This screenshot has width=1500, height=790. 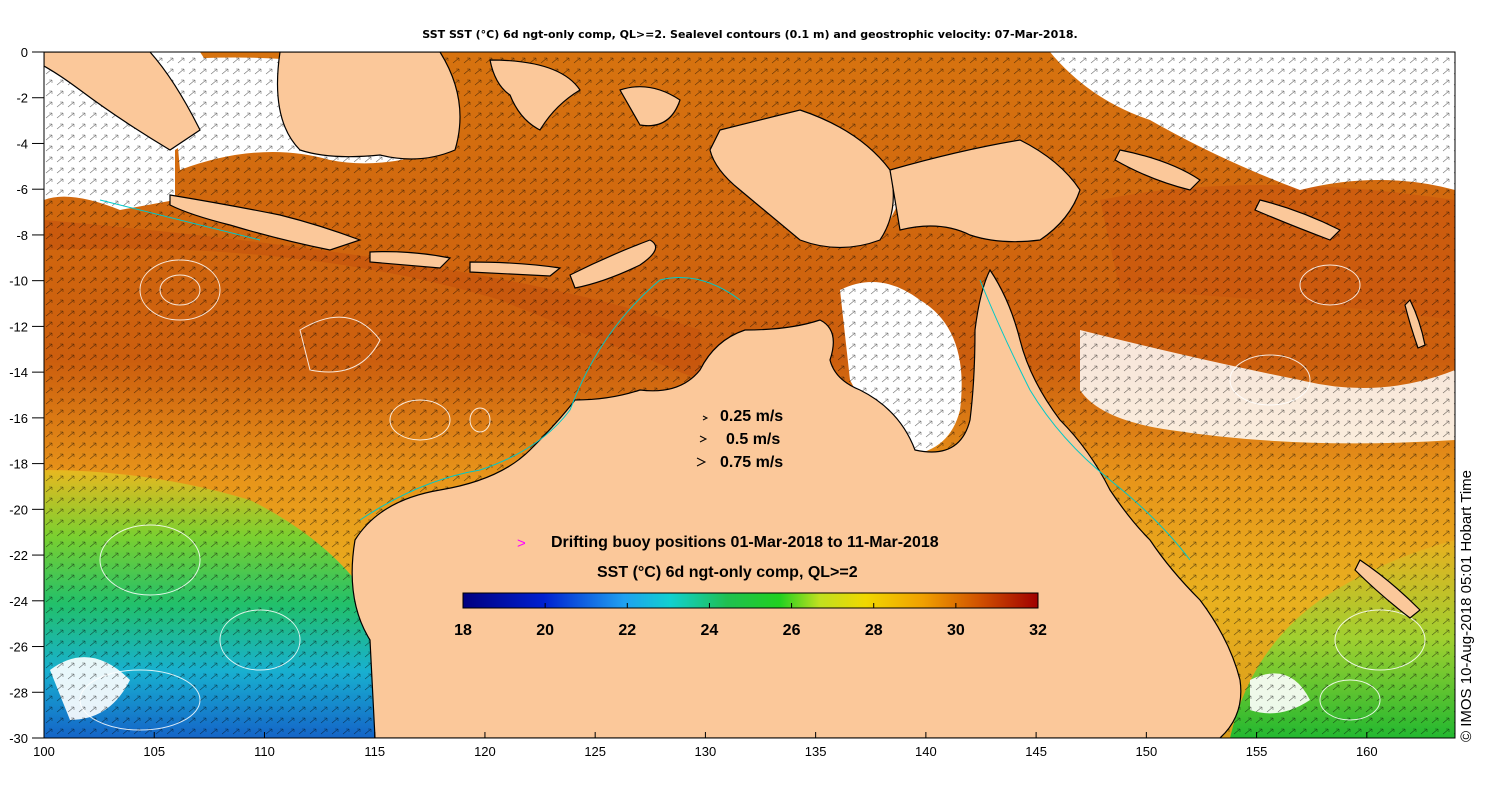 I want to click on x-tick-label: 135, so click(x=816, y=751).